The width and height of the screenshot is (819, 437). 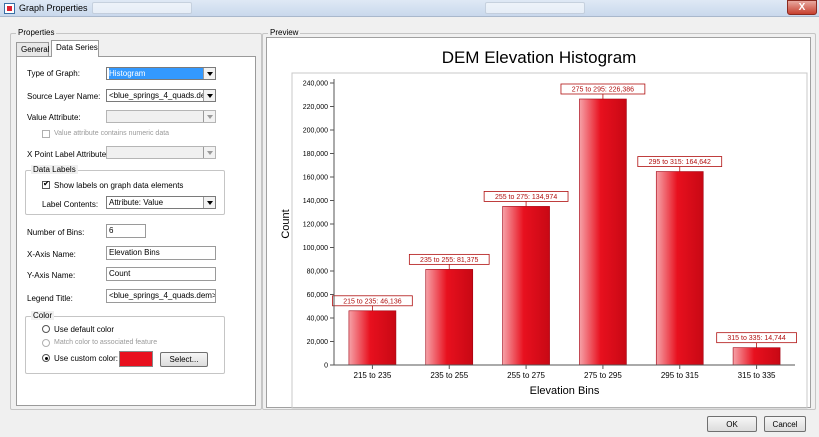 I want to click on y-tick-label: 0, so click(x=326, y=366).